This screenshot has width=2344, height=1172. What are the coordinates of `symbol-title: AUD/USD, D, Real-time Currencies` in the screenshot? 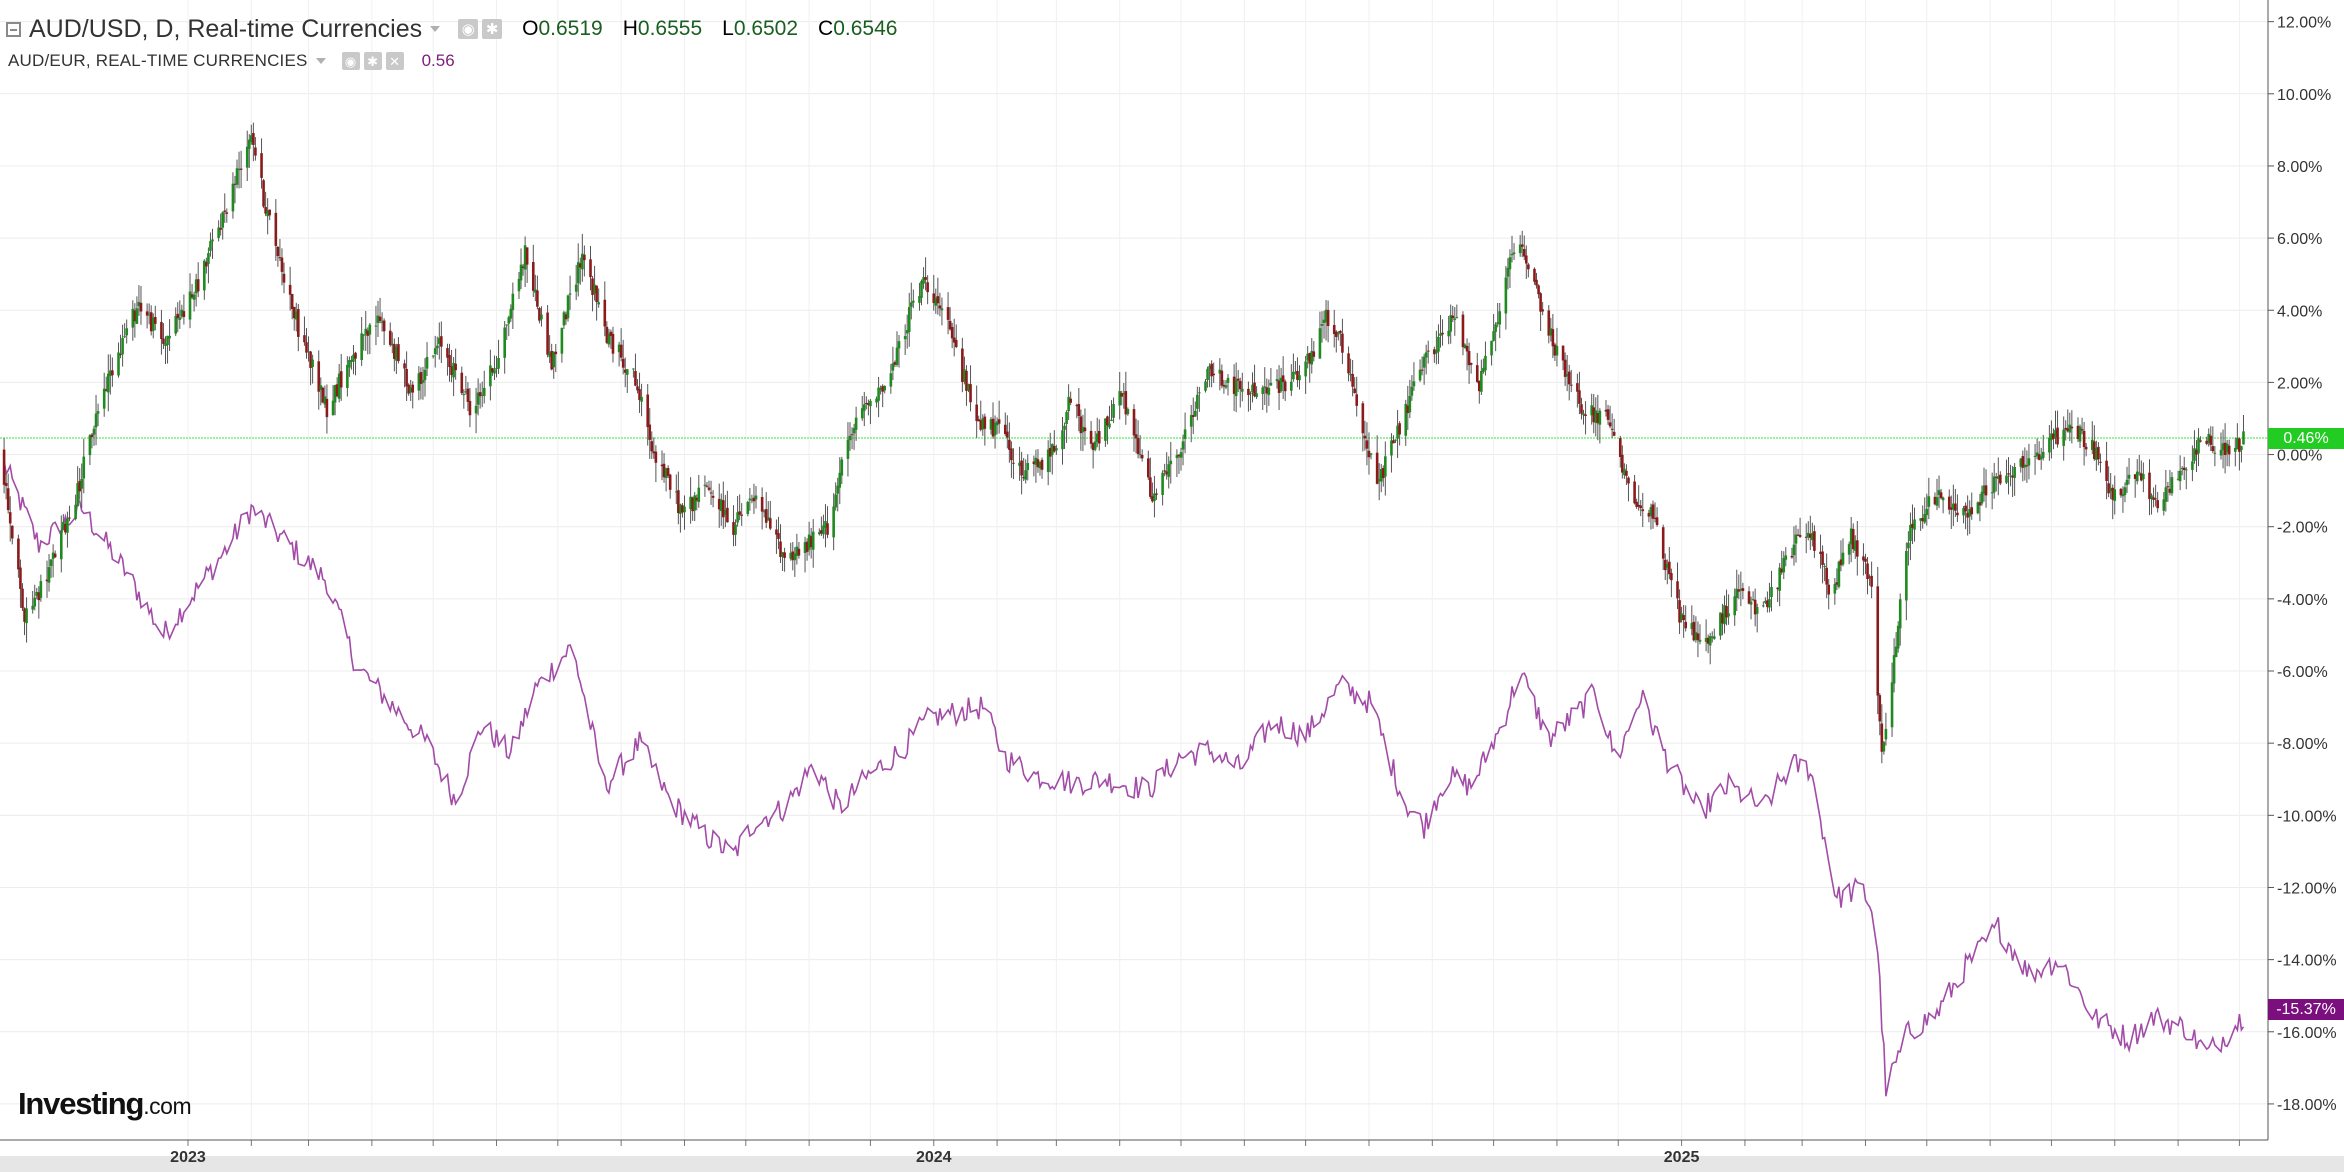 It's located at (226, 28).